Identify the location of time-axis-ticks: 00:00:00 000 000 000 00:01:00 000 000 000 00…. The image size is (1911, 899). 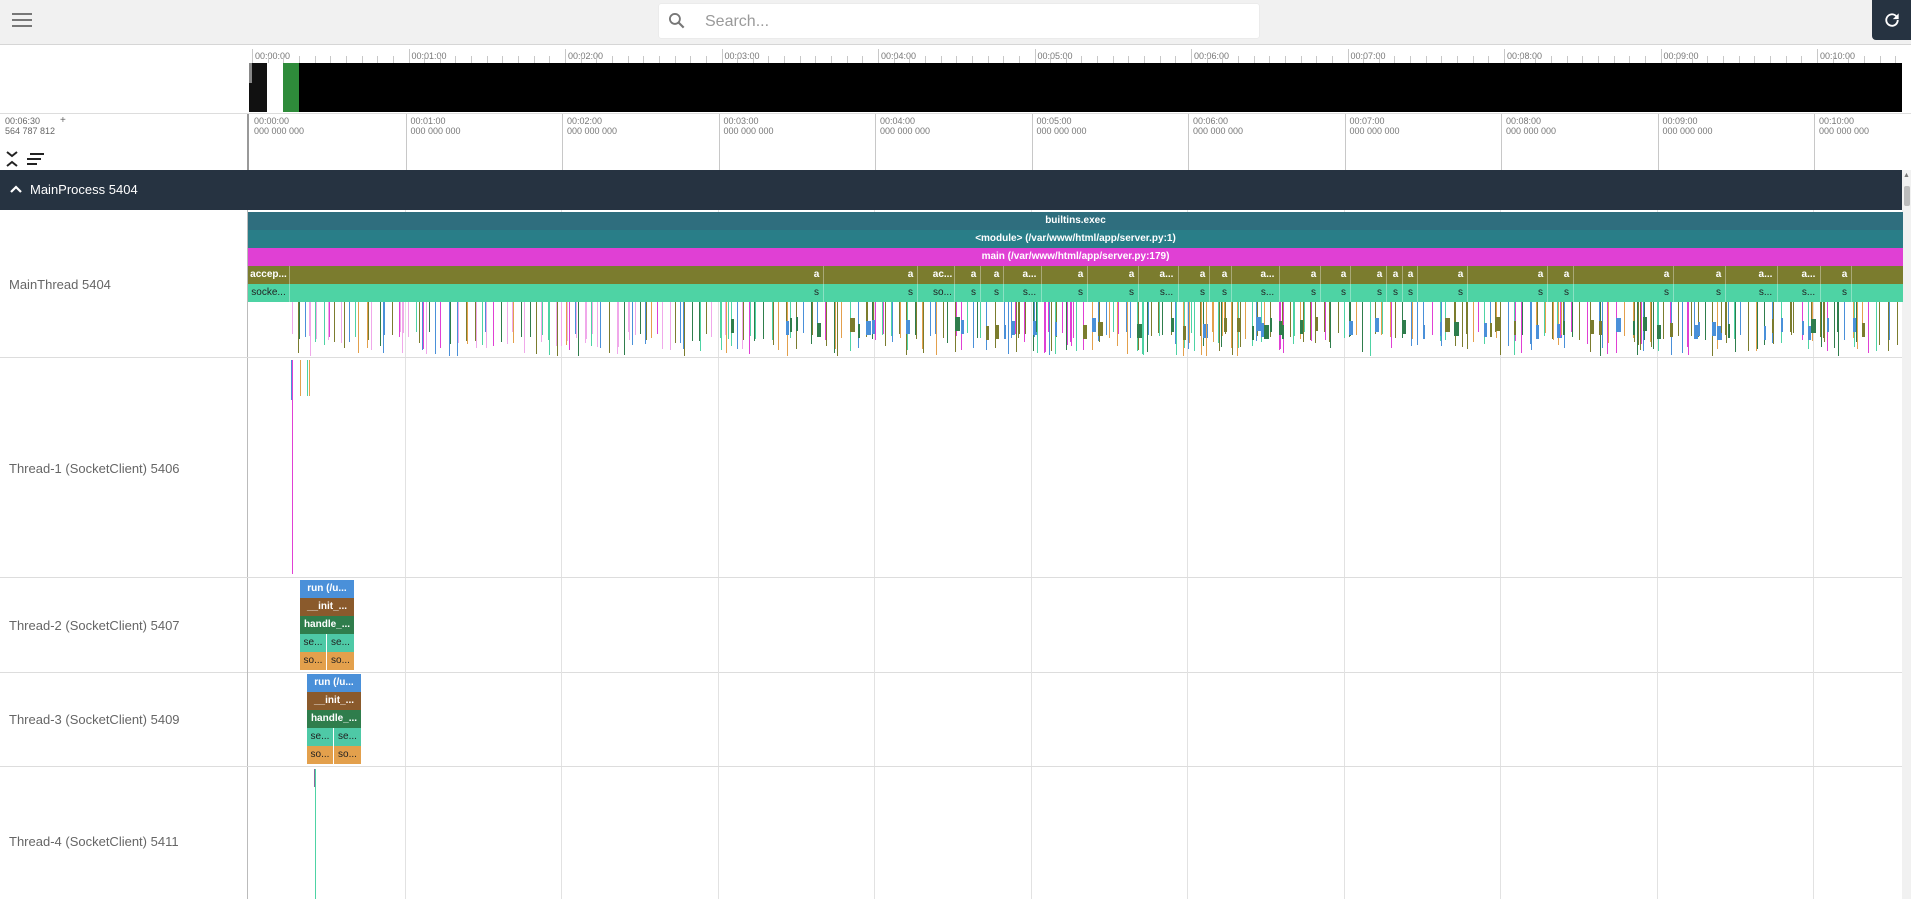
(1075, 142).